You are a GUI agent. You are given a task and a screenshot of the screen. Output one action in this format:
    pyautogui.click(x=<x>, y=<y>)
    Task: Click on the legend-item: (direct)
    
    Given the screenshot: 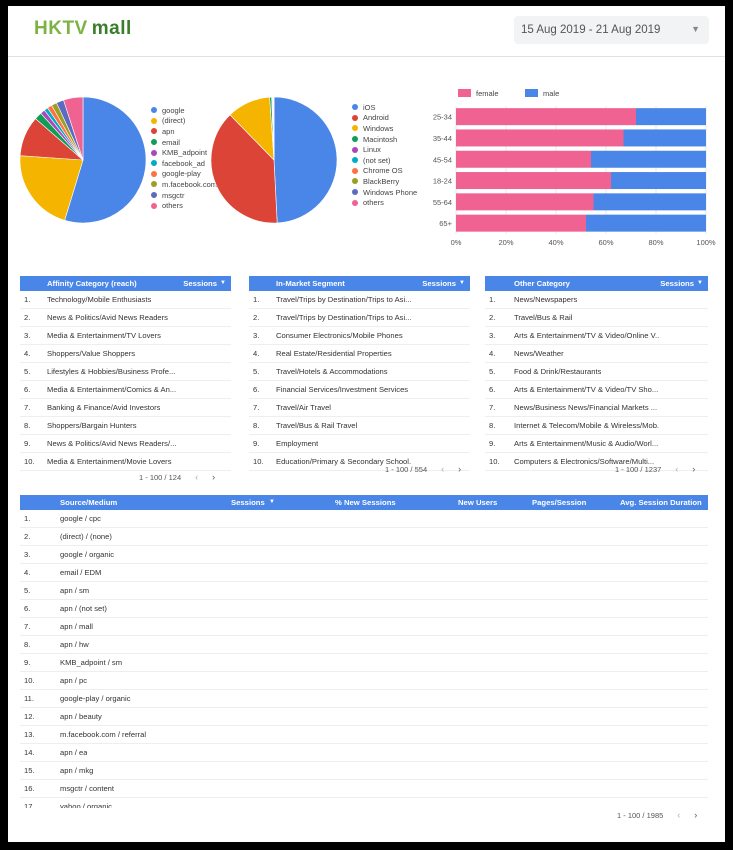 What is the action you would take?
    pyautogui.click(x=184, y=121)
    